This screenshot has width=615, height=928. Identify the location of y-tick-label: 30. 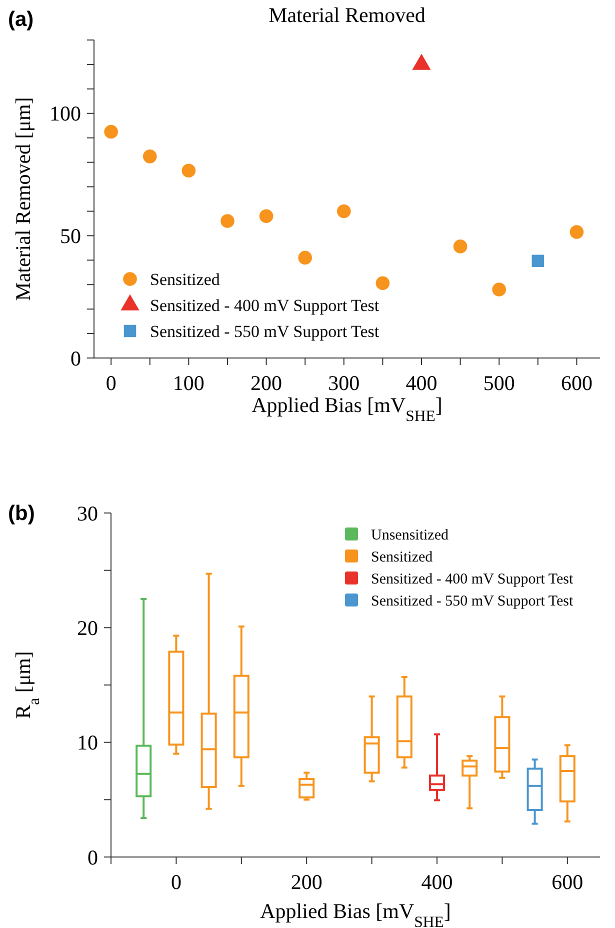
(87, 513).